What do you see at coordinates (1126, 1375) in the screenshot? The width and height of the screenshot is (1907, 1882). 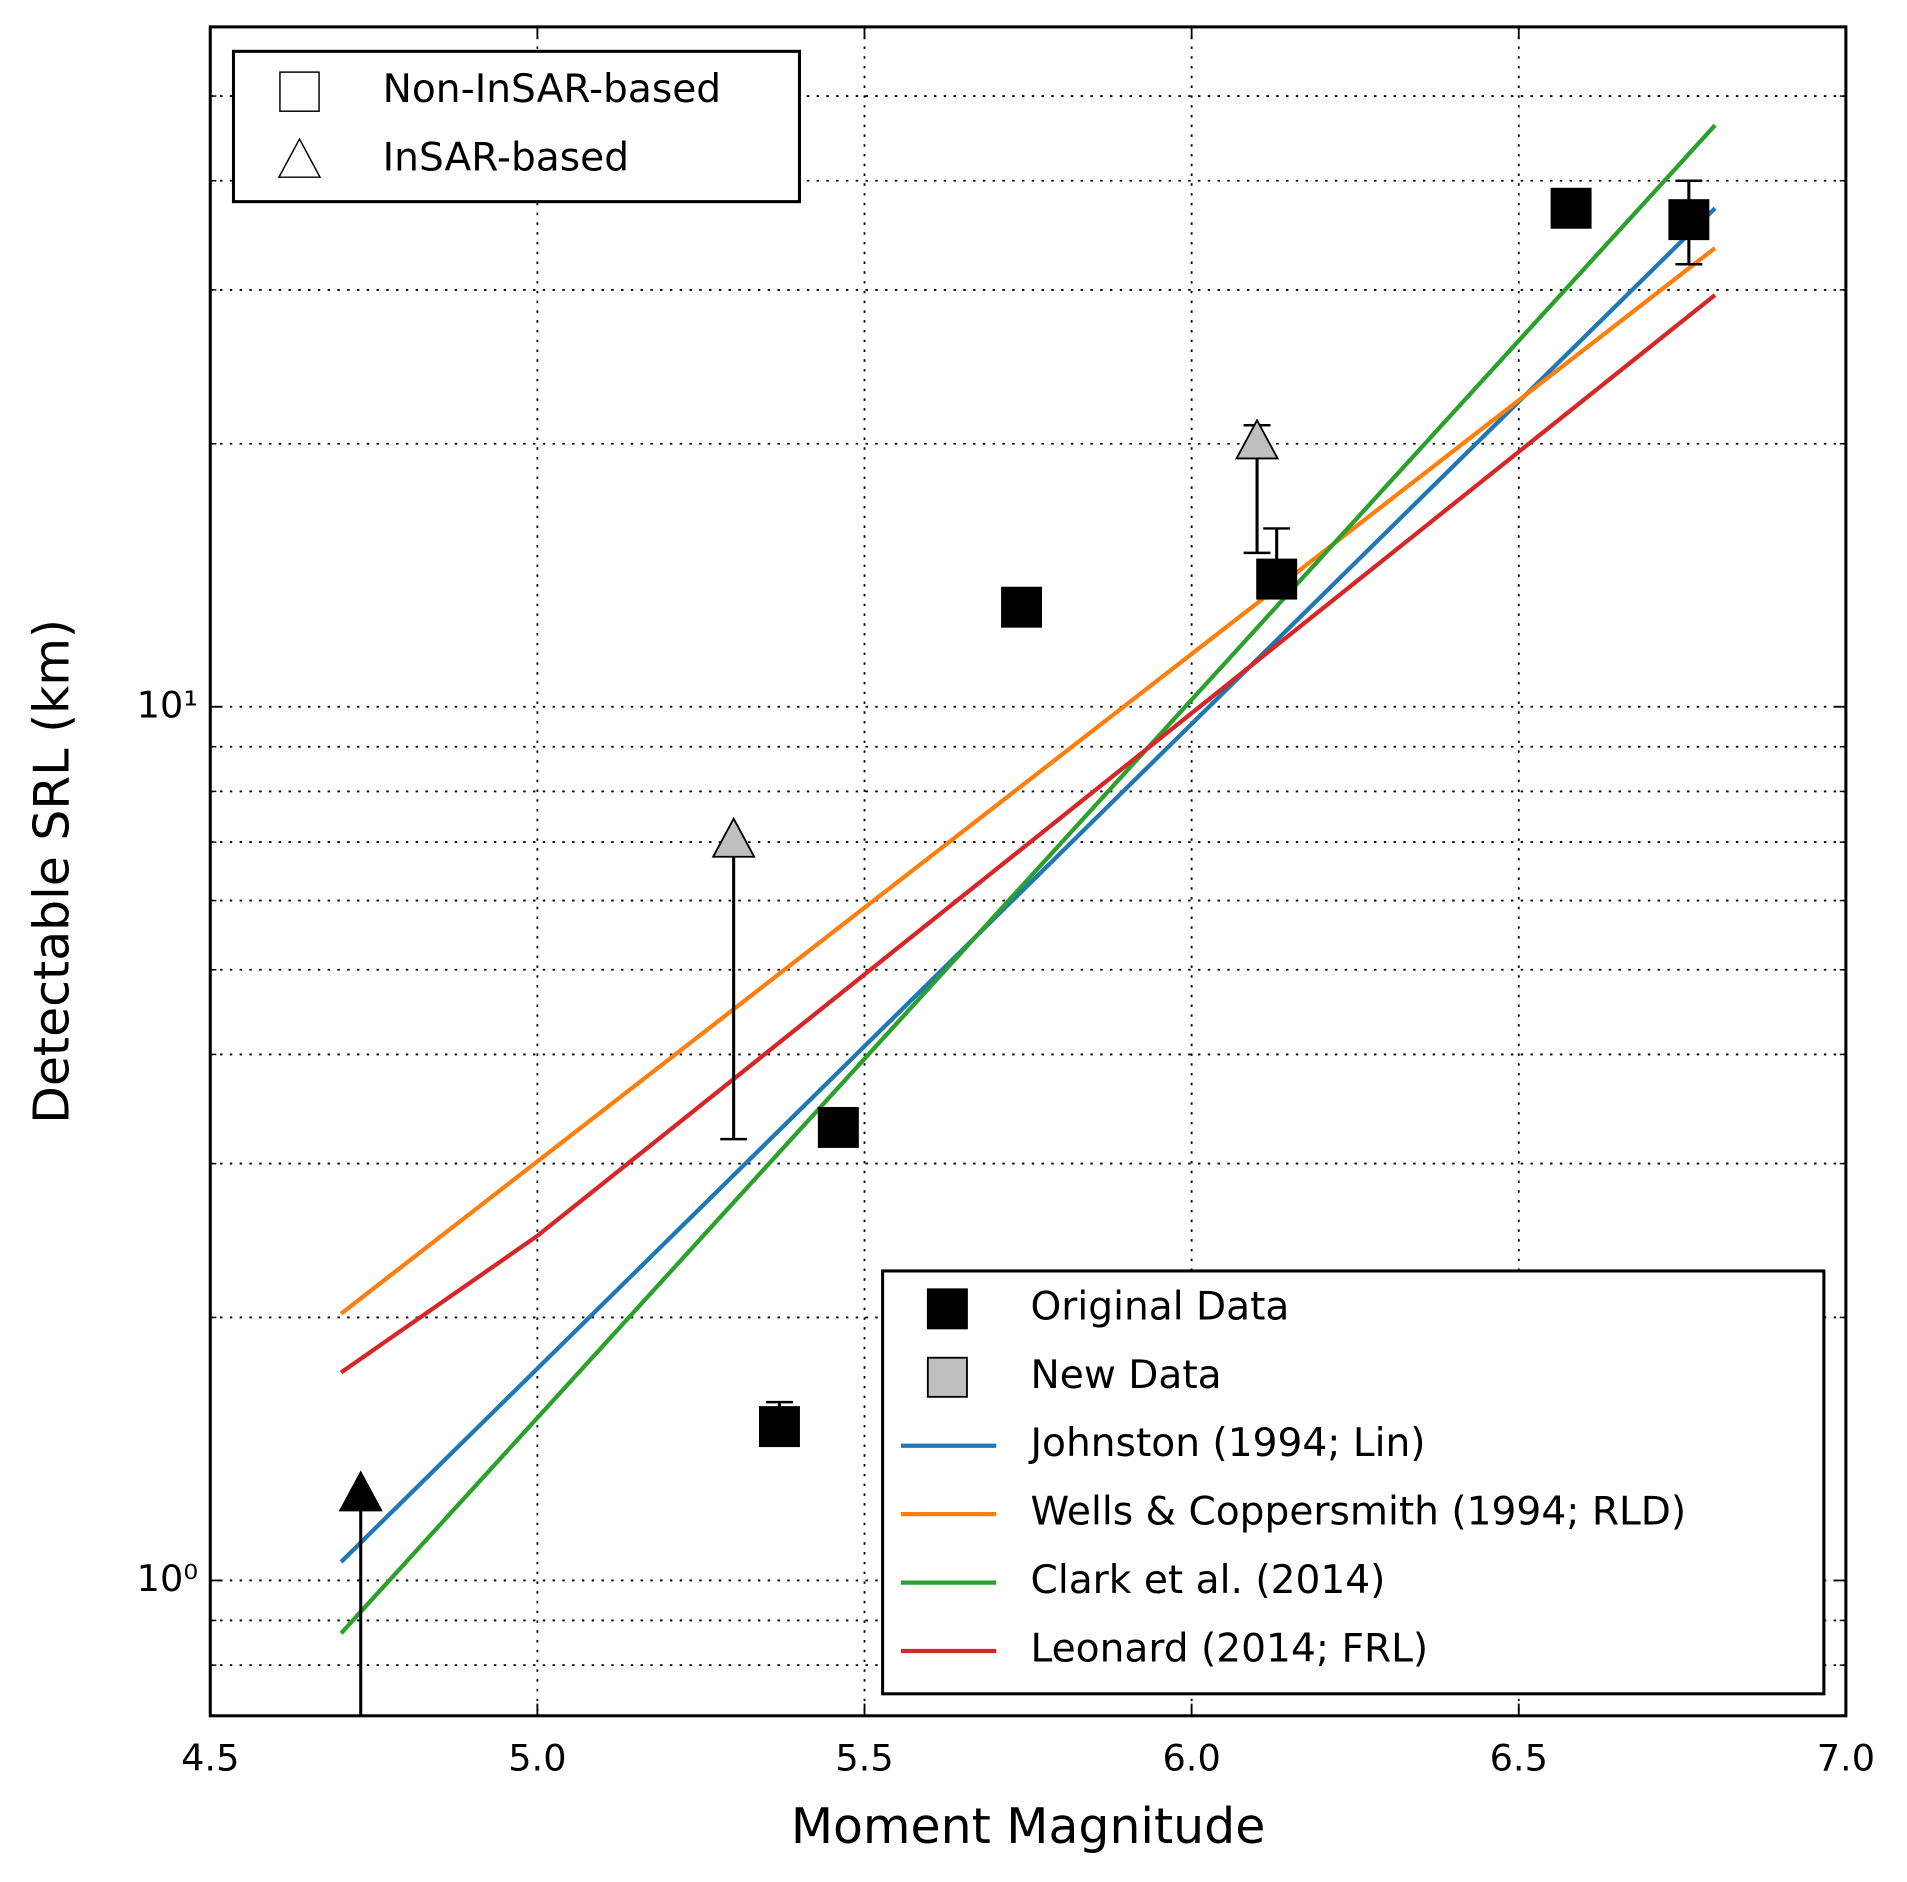 I see `legend-label: New Data` at bounding box center [1126, 1375].